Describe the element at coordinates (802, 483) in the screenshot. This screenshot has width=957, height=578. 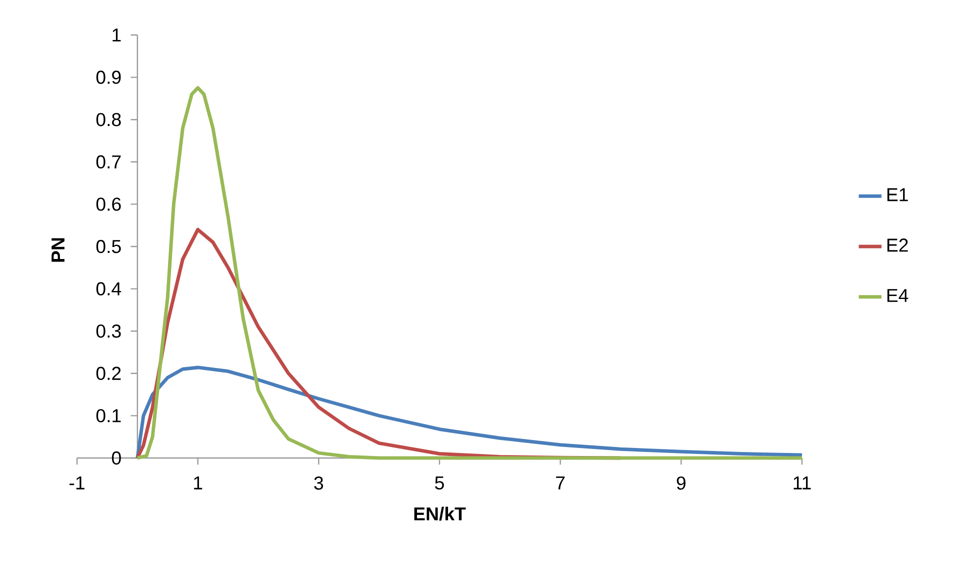
I see `x-tick-label: 11` at that location.